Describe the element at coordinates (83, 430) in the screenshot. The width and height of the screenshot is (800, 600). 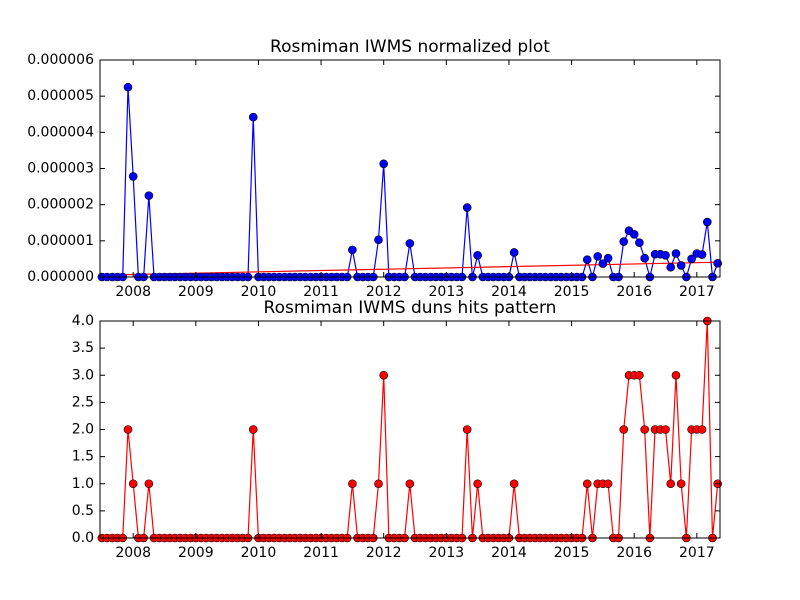
I see `y-tick-label: 2.0` at that location.